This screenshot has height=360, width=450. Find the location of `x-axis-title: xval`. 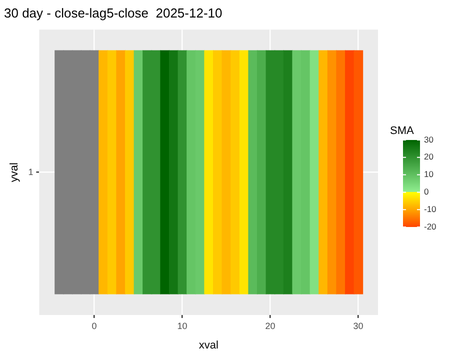

x-axis-title: xval is located at coordinates (208, 345).